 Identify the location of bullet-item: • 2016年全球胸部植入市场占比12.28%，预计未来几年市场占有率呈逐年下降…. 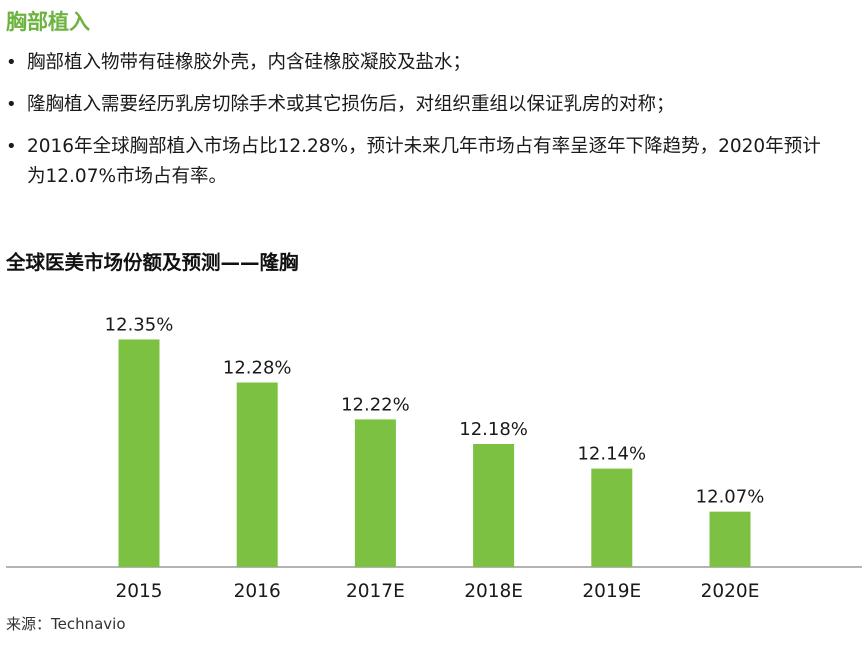
(421, 162).